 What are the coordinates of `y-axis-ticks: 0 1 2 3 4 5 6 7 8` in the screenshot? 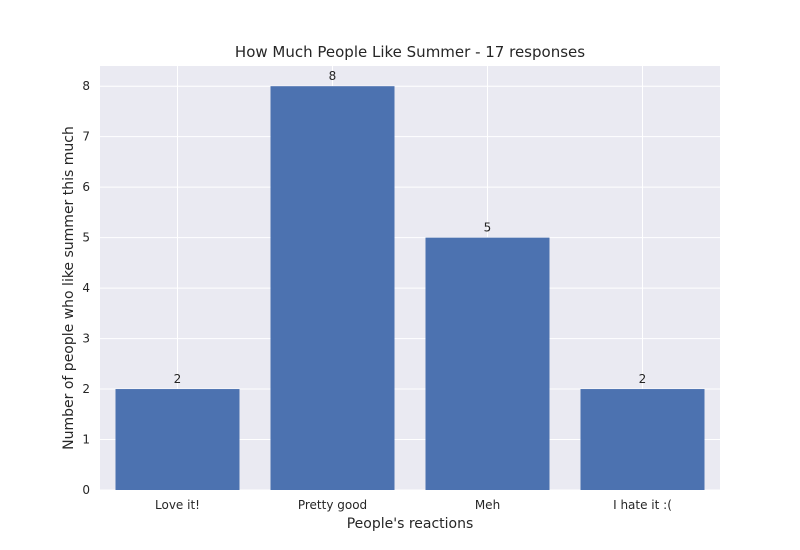 It's located at (86, 288).